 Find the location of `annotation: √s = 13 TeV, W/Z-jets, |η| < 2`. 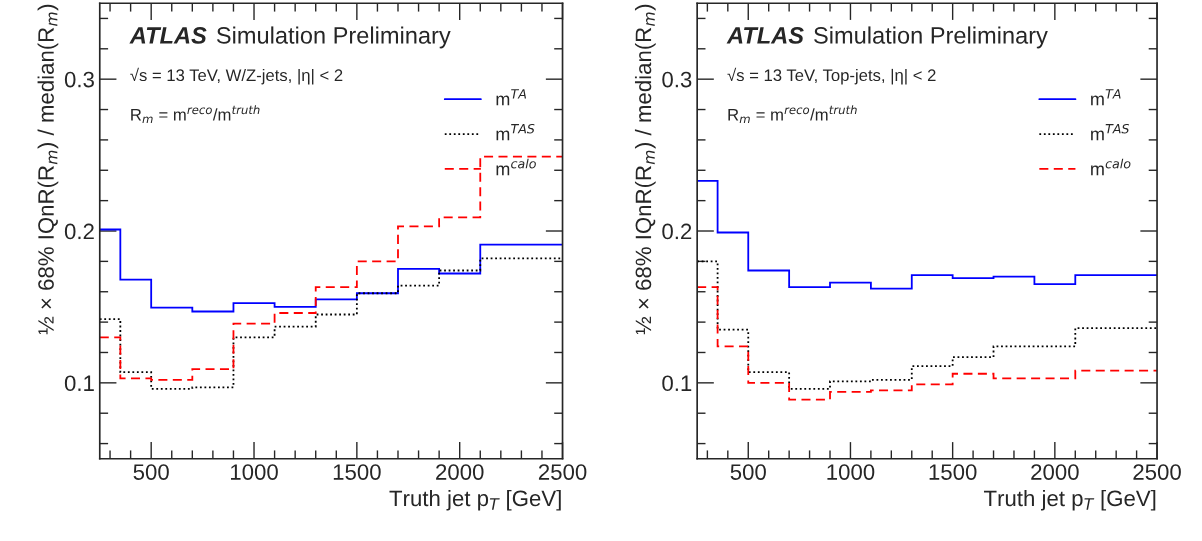

annotation: √s = 13 TeV, W/Z-jets, |η| < 2 is located at coordinates (236, 76).